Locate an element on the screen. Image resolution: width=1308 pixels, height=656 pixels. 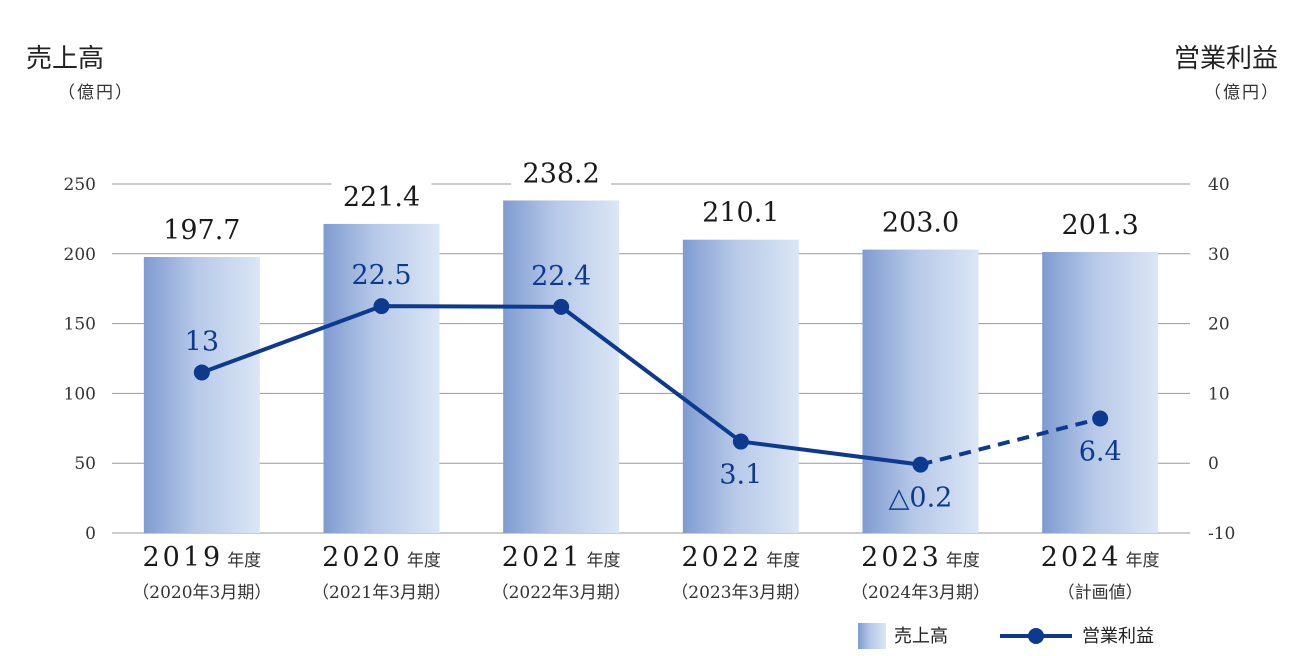
category-label: 2022 年度 is located at coordinates (740, 557).